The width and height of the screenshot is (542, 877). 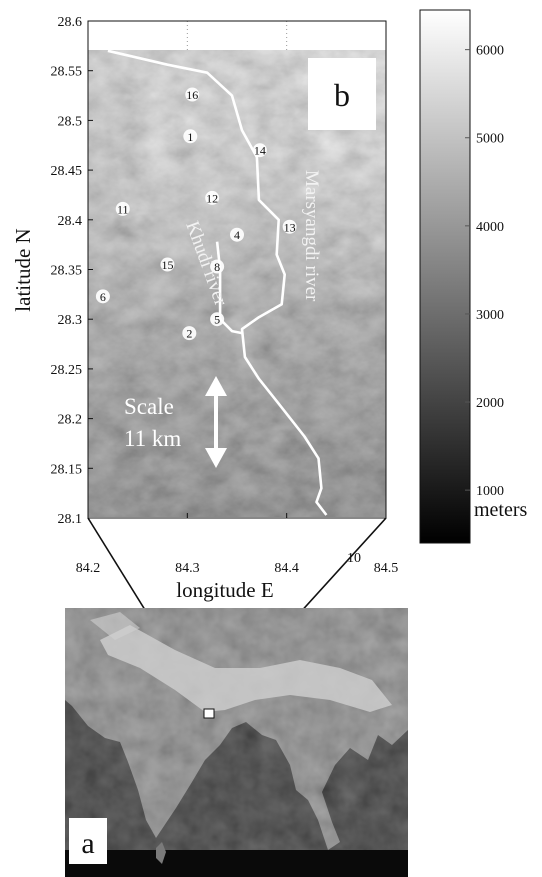 I want to click on site-label: 13, so click(x=290, y=227).